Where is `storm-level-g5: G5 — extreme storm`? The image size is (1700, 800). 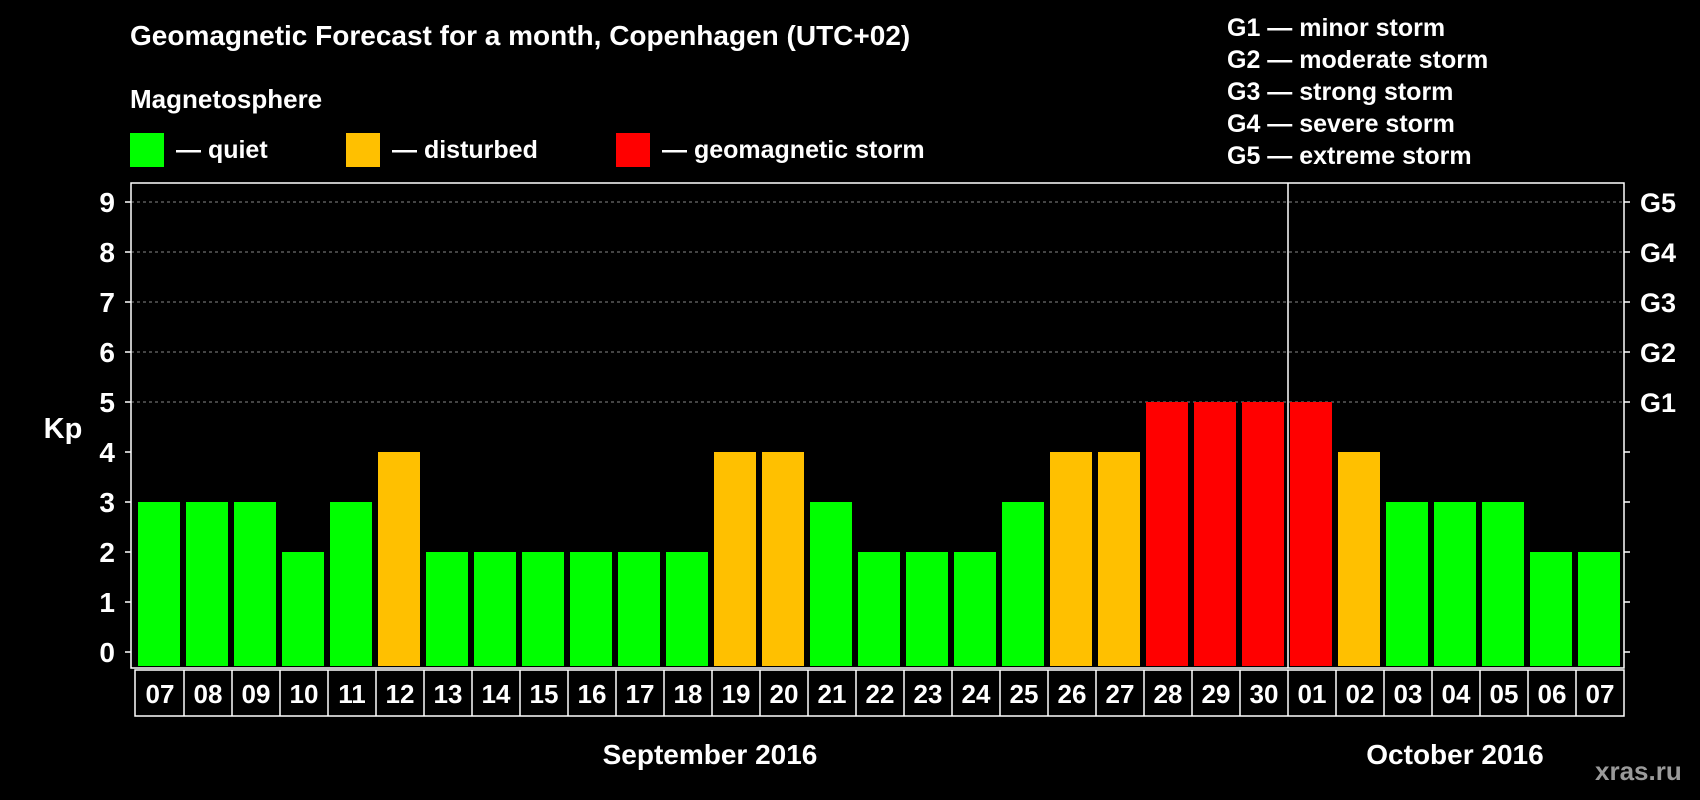
storm-level-g5: G5 — extreme storm is located at coordinates (1349, 156).